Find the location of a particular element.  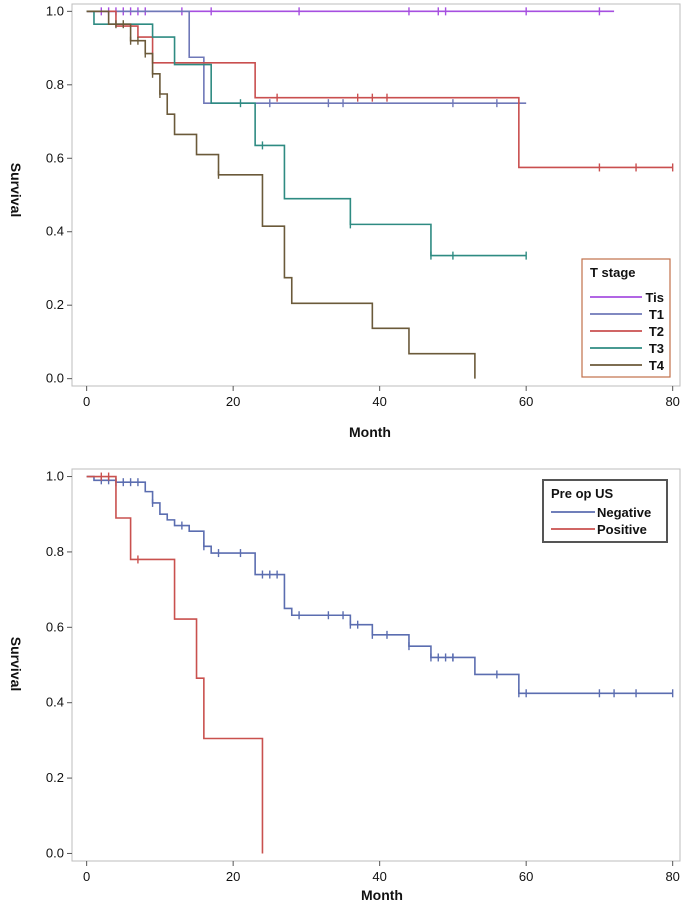

legend-entry: T2 is located at coordinates (656, 331).